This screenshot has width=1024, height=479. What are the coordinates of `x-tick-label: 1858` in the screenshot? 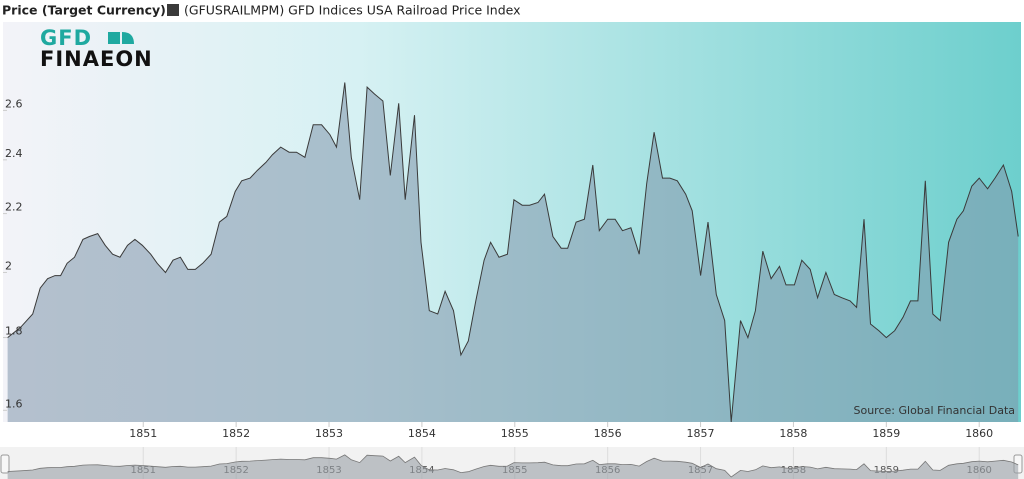 It's located at (793, 433).